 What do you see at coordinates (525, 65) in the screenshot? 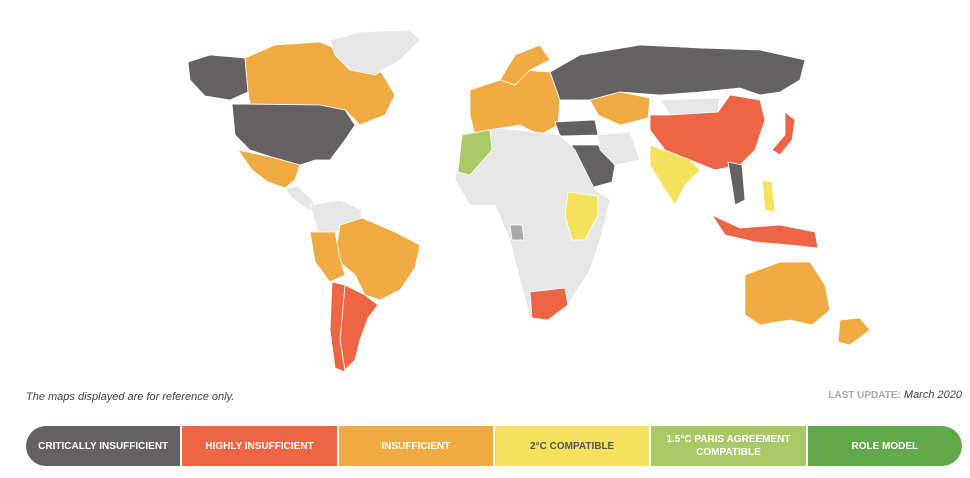
I see `country-norway` at bounding box center [525, 65].